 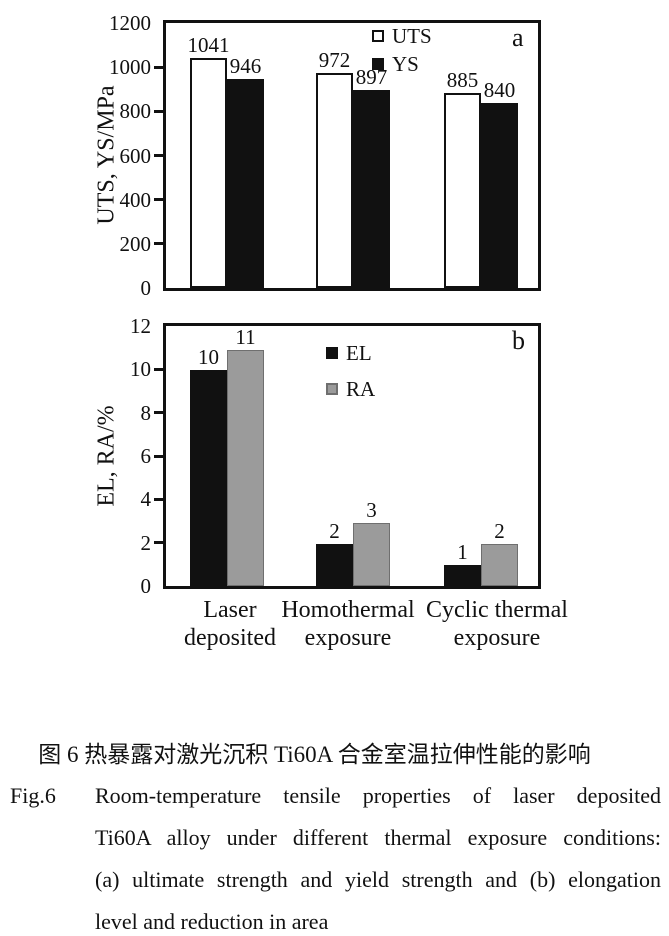 I want to click on legend-item-ra: RA, so click(x=350, y=389).